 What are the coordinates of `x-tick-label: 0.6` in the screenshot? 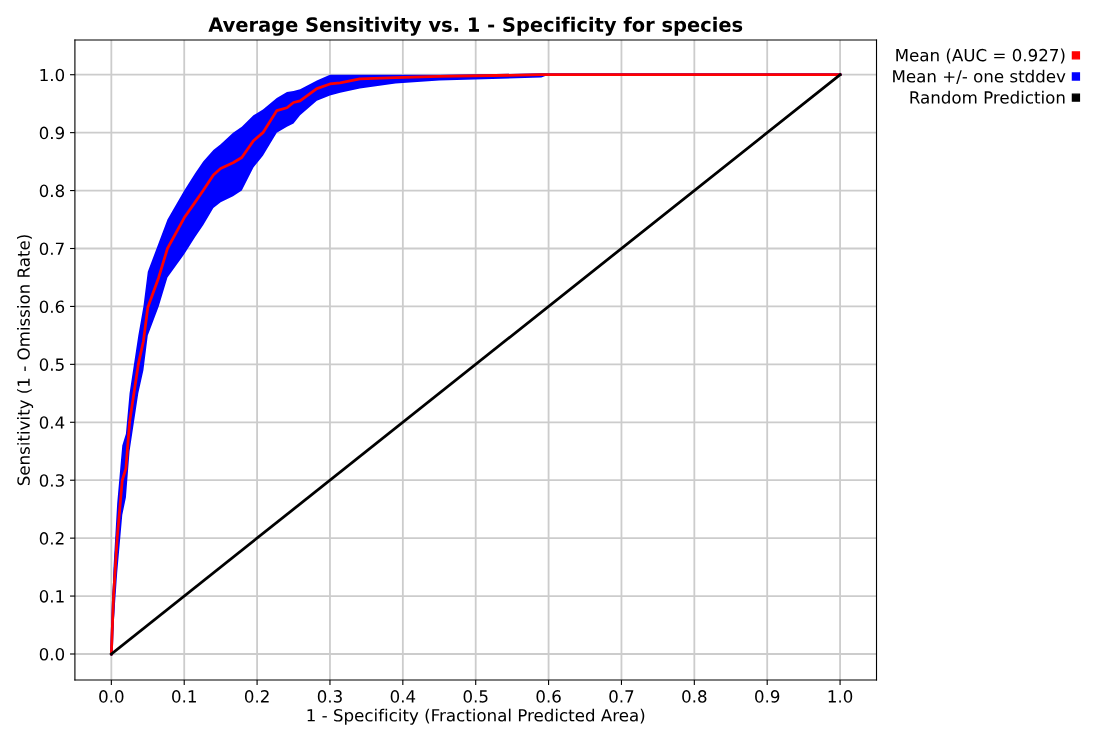 It's located at (548, 696).